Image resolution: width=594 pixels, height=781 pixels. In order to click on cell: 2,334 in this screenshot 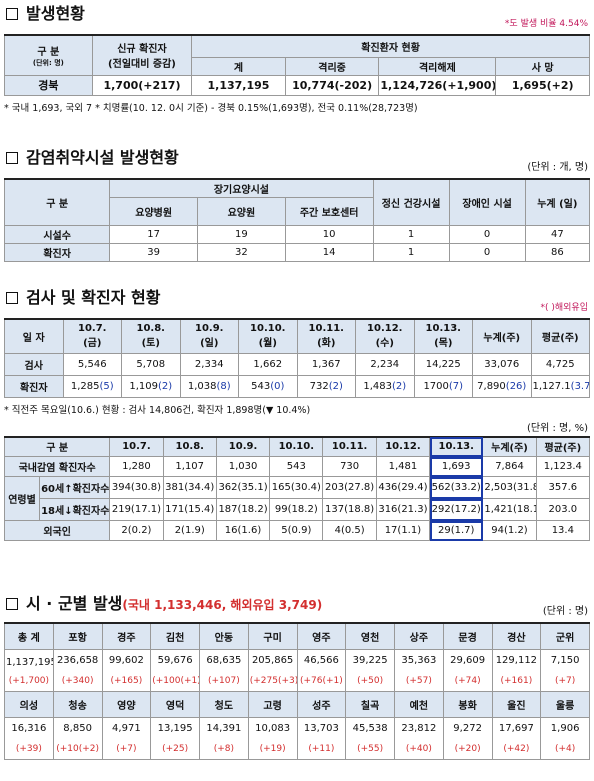, I will do `click(209, 364)`.